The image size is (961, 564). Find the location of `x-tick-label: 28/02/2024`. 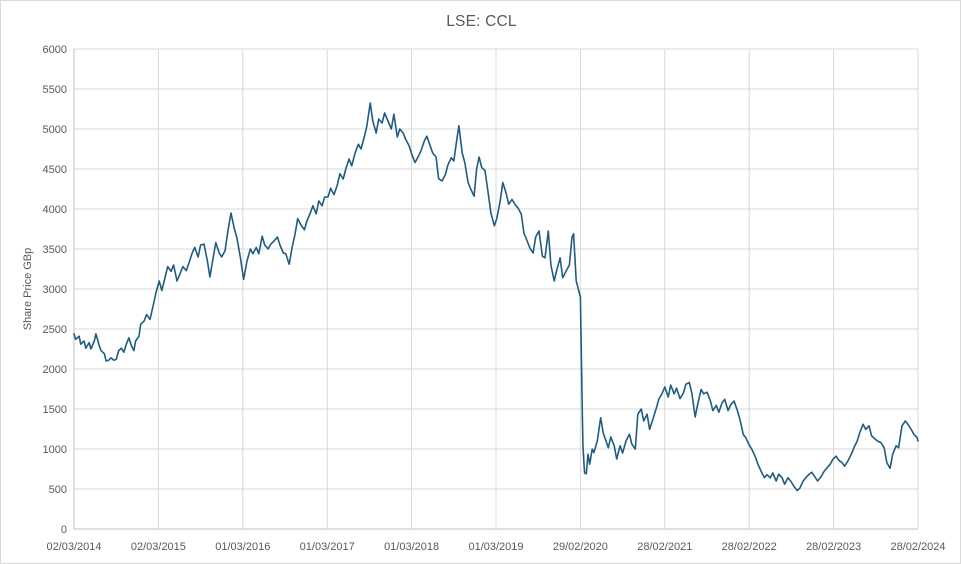

x-tick-label: 28/02/2024 is located at coordinates (917, 547).